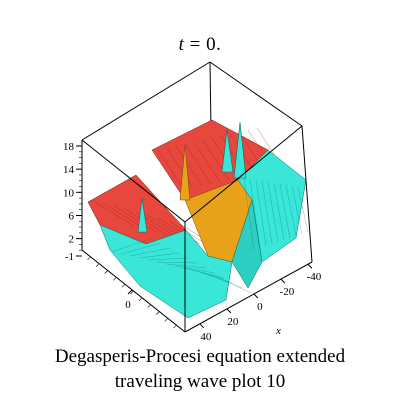  What do you see at coordinates (206, 337) in the screenshot?
I see `x-tick-label: 40` at bounding box center [206, 337].